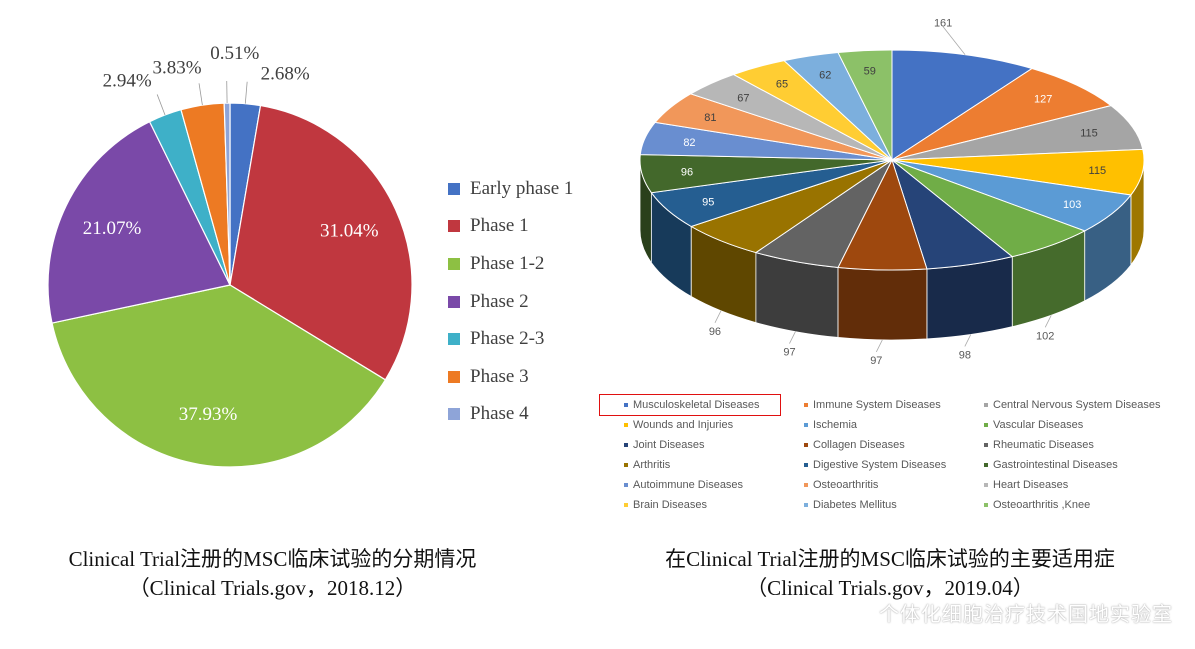 The height and width of the screenshot is (649, 1195). Describe the element at coordinates (870, 465) in the screenshot. I see `legend-item-digestive-system-diseases: Digestive System Diseases` at that location.